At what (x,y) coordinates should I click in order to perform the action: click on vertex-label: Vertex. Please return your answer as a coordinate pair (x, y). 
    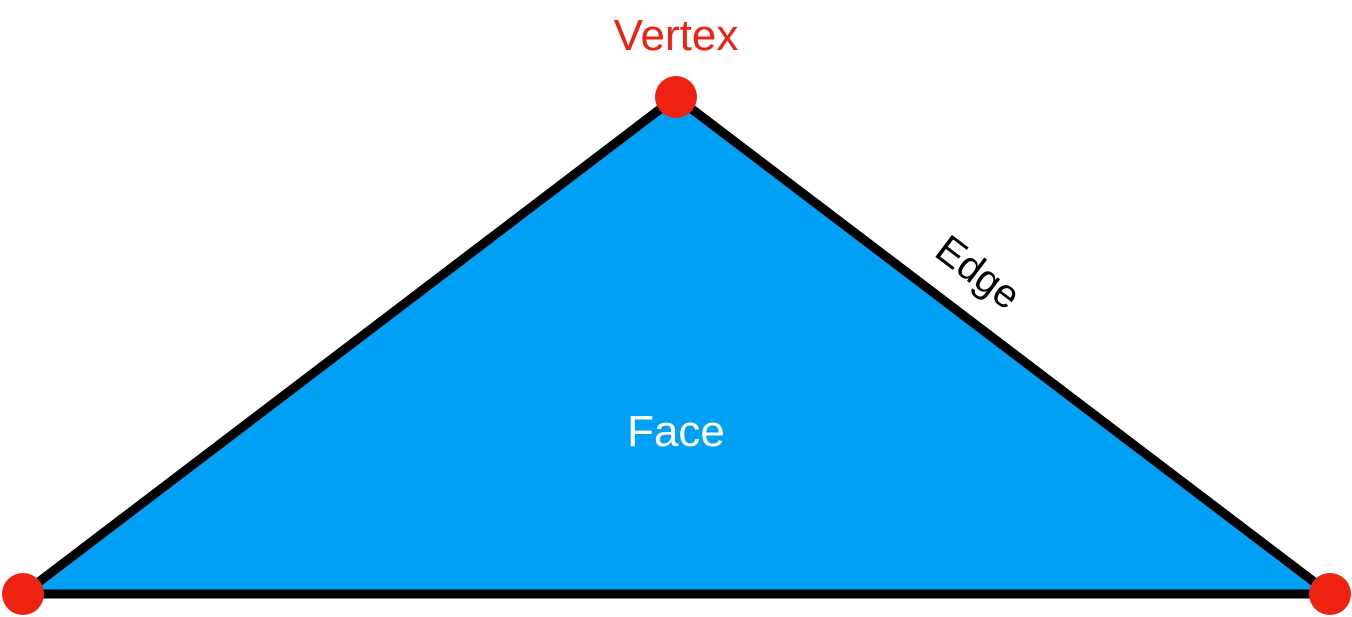
    Looking at the image, I should click on (676, 35).